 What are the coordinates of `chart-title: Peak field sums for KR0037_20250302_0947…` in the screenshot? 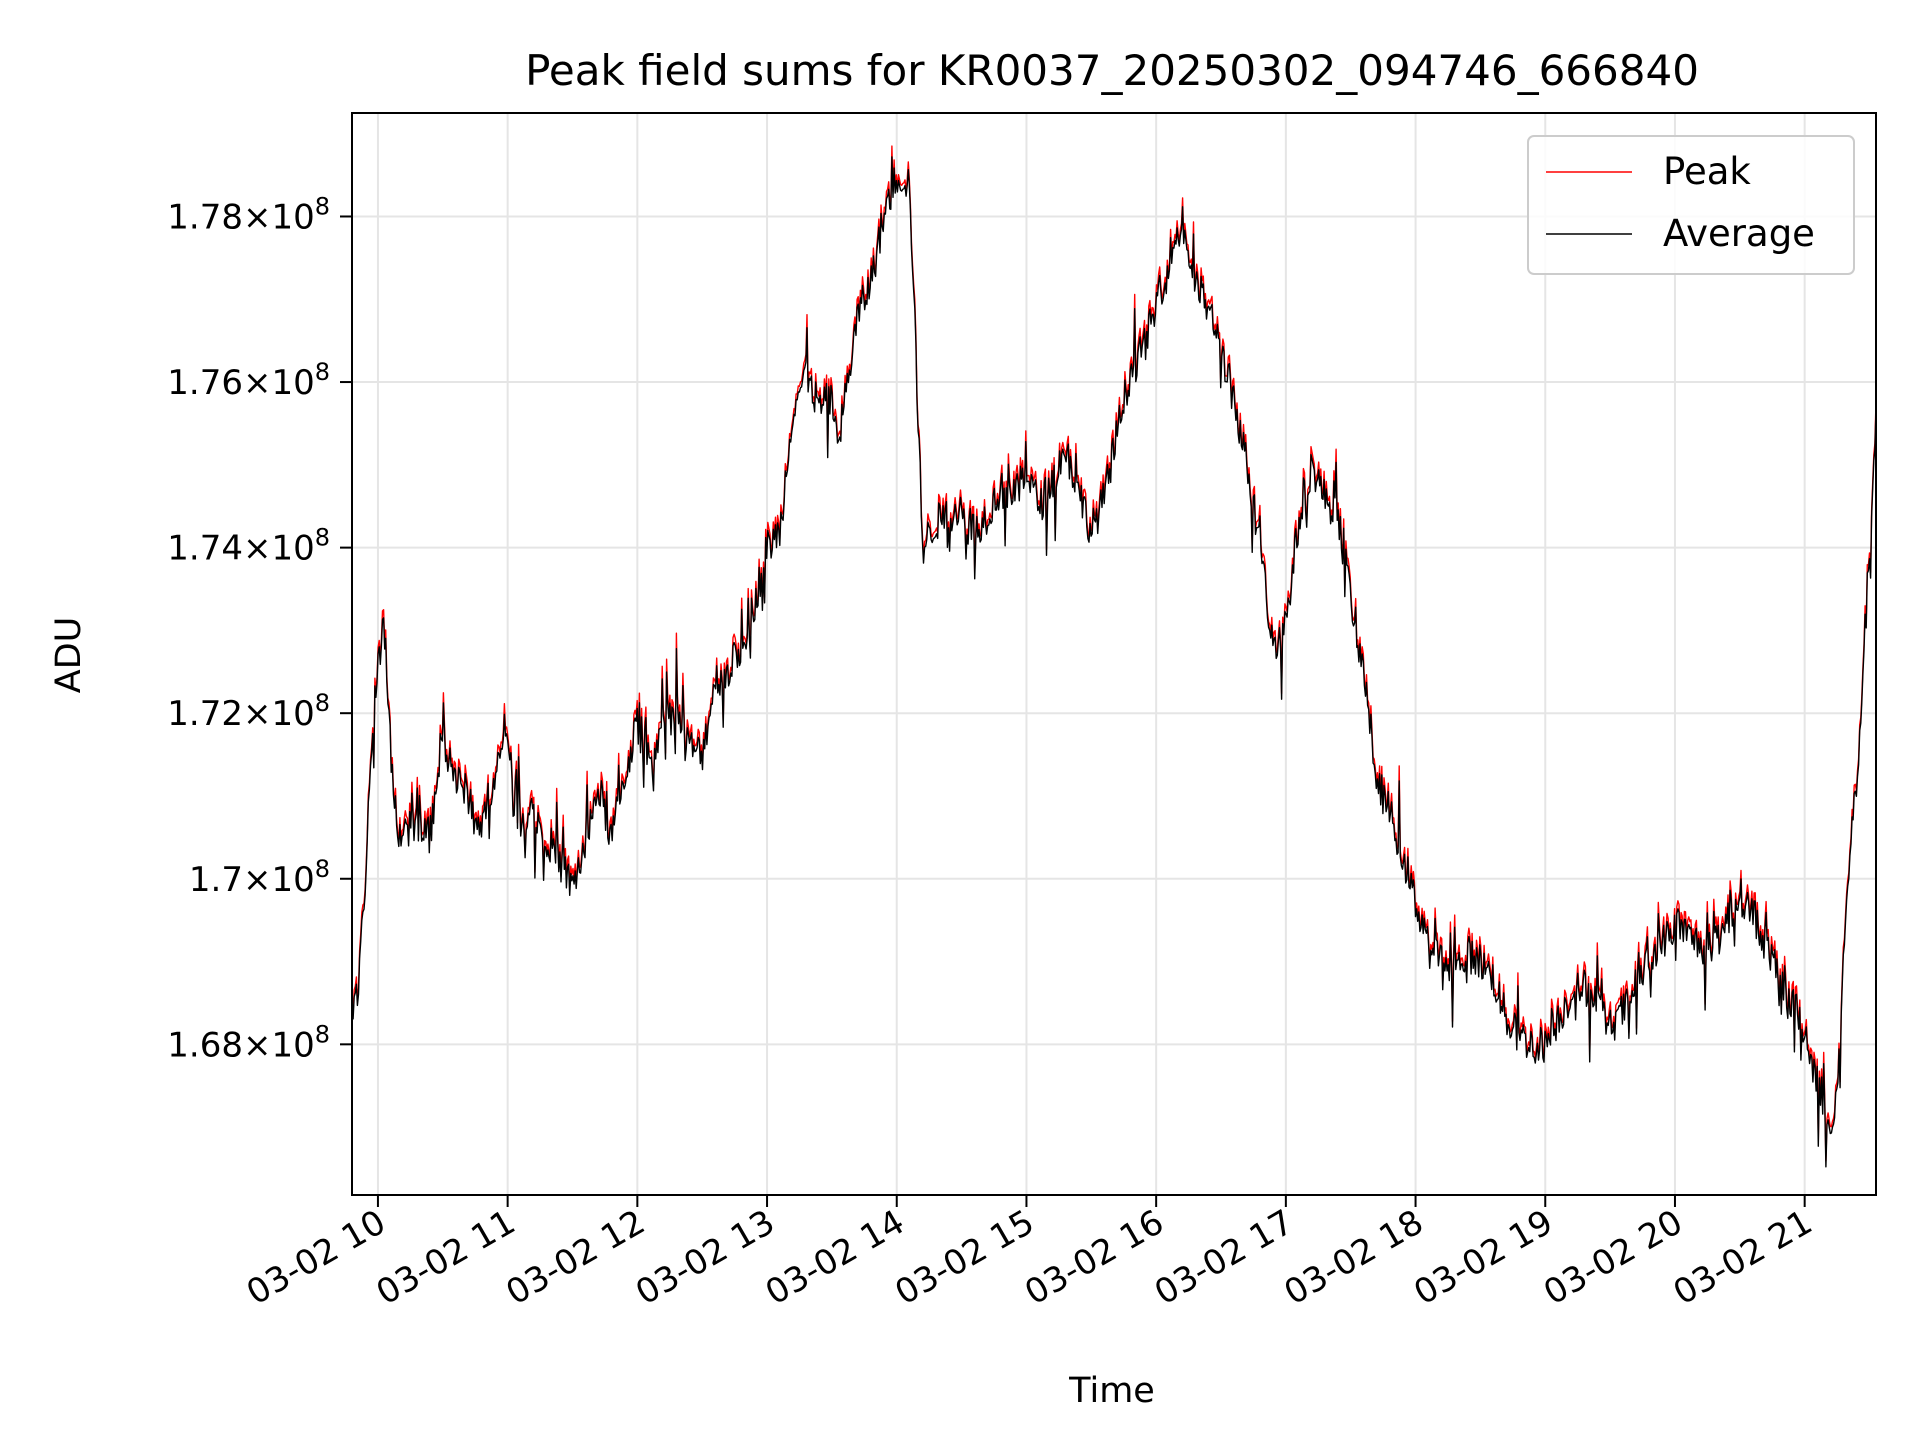 It's located at (1112, 70).